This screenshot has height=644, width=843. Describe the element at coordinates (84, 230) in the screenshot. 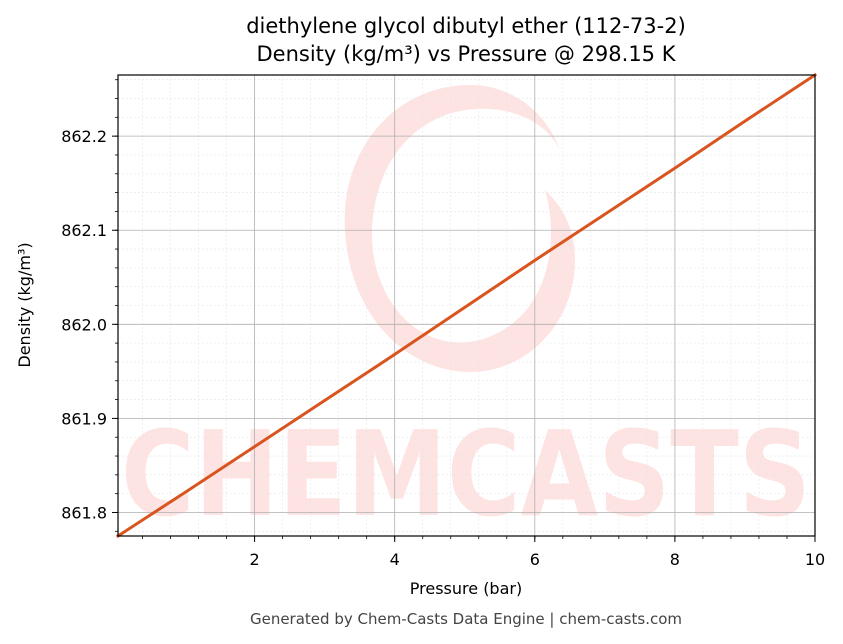

I see `y-tick-label: 862.1` at that location.